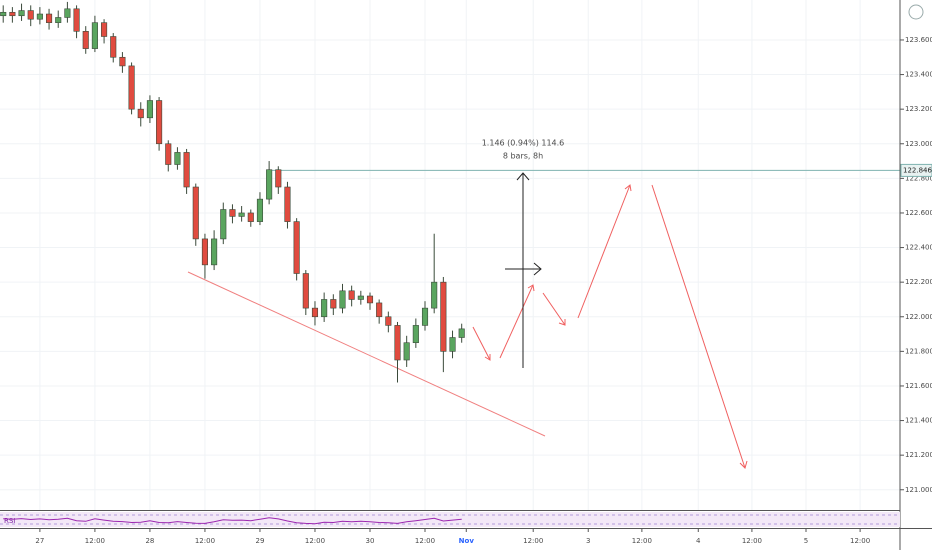  Describe the element at coordinates (918, 109) in the screenshot. I see `y-tick-label: 123.200` at that location.